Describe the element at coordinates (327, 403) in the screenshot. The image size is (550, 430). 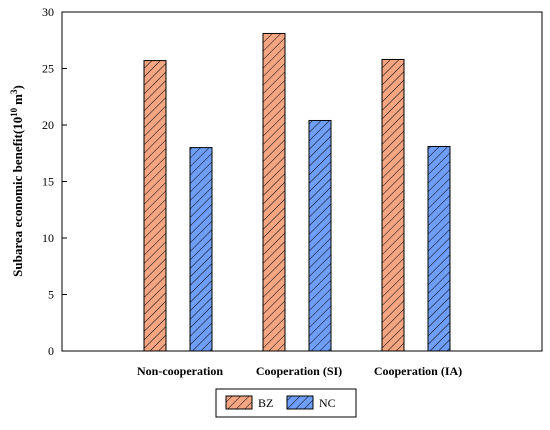
I see `legend-label-nc: NC` at that location.